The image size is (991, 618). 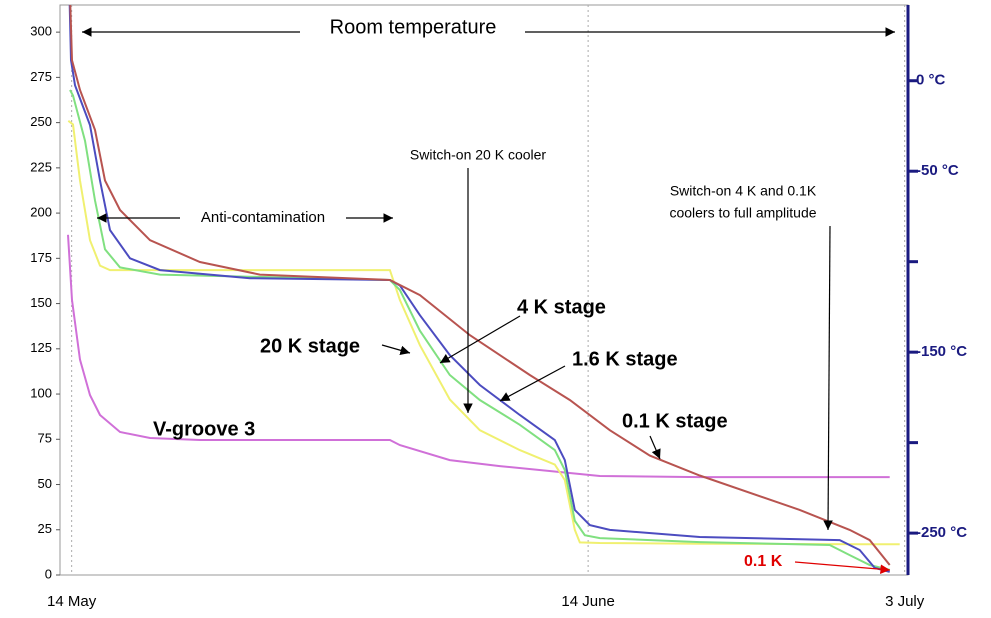 I want to click on y-tick-label: 300, so click(x=41, y=31).